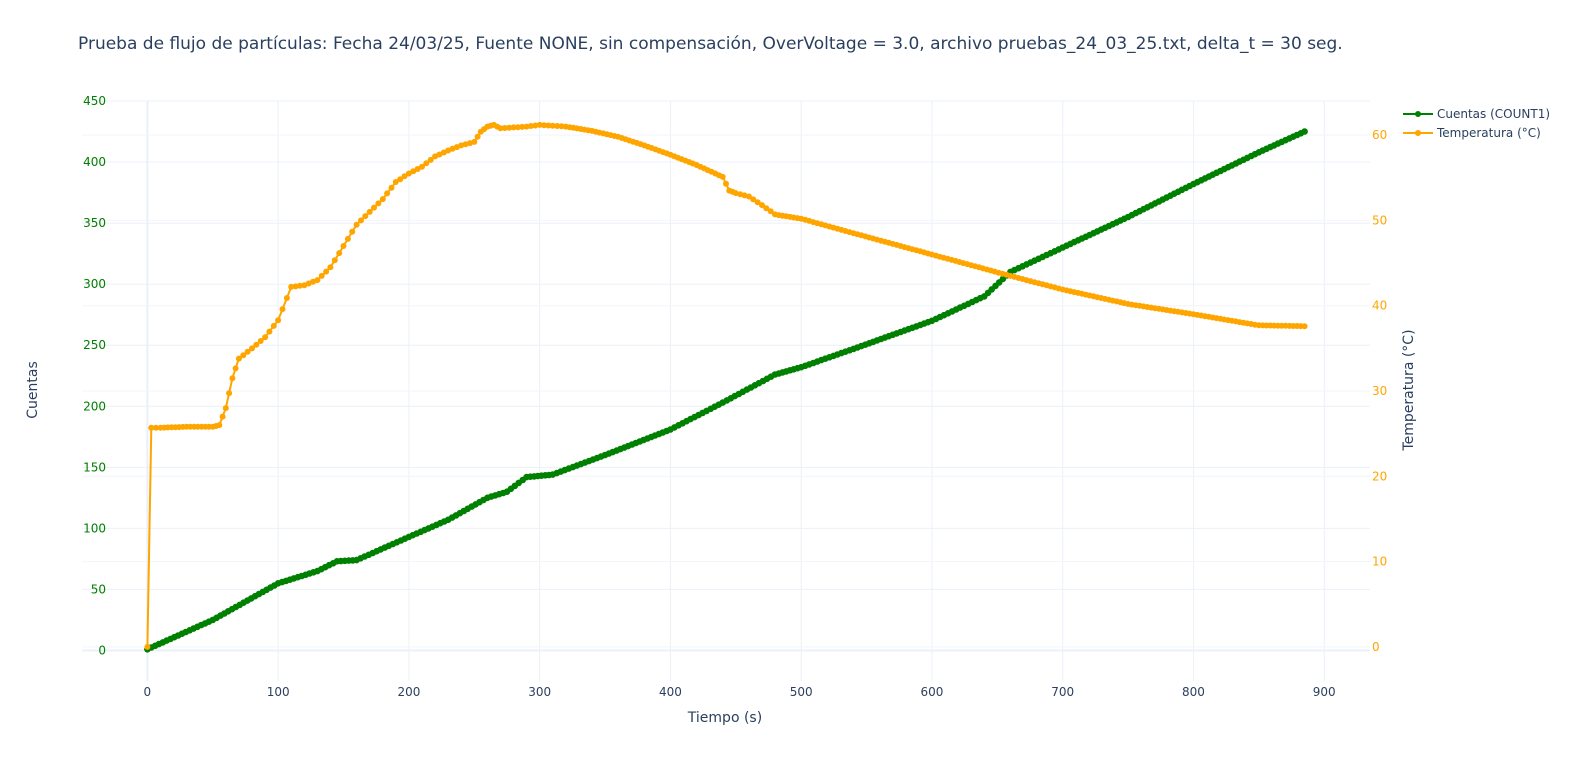 The height and width of the screenshot is (766, 1576). What do you see at coordinates (670, 692) in the screenshot?
I see `x-tick-label: 400` at bounding box center [670, 692].